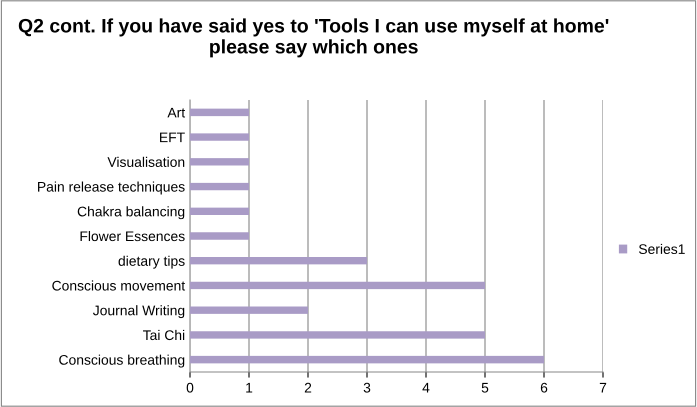 The height and width of the screenshot is (407, 697). I want to click on y-tick-label: Journal Writing, so click(138, 311).